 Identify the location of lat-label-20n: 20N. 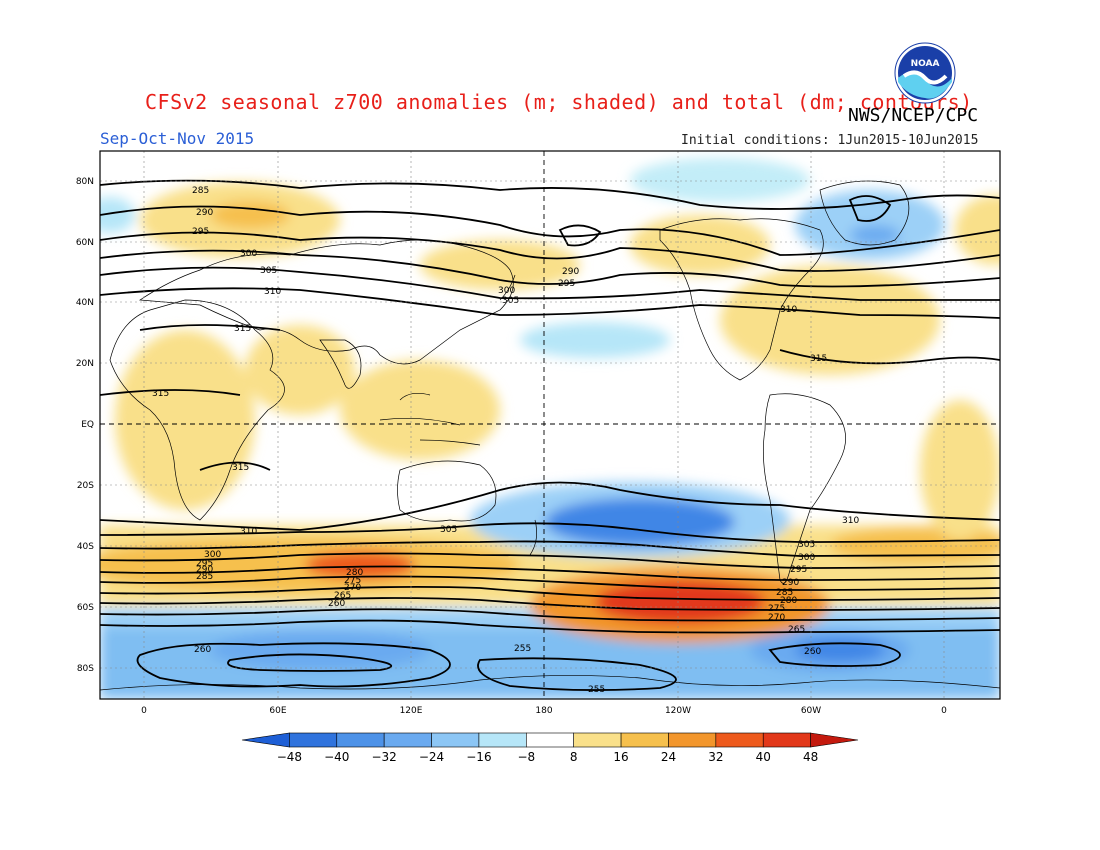
(85, 364).